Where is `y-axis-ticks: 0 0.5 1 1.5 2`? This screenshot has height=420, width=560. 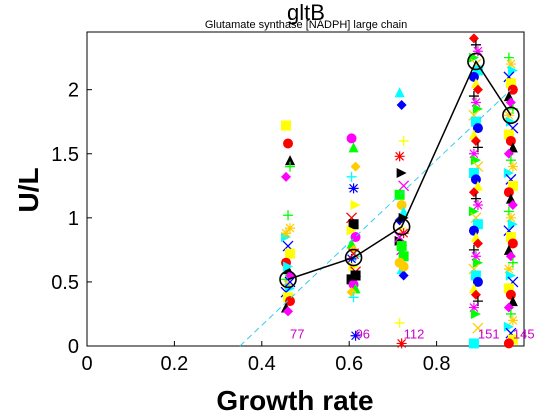 y-axis-ticks: 0 0.5 1 1.5 2 is located at coordinates (71, 219).